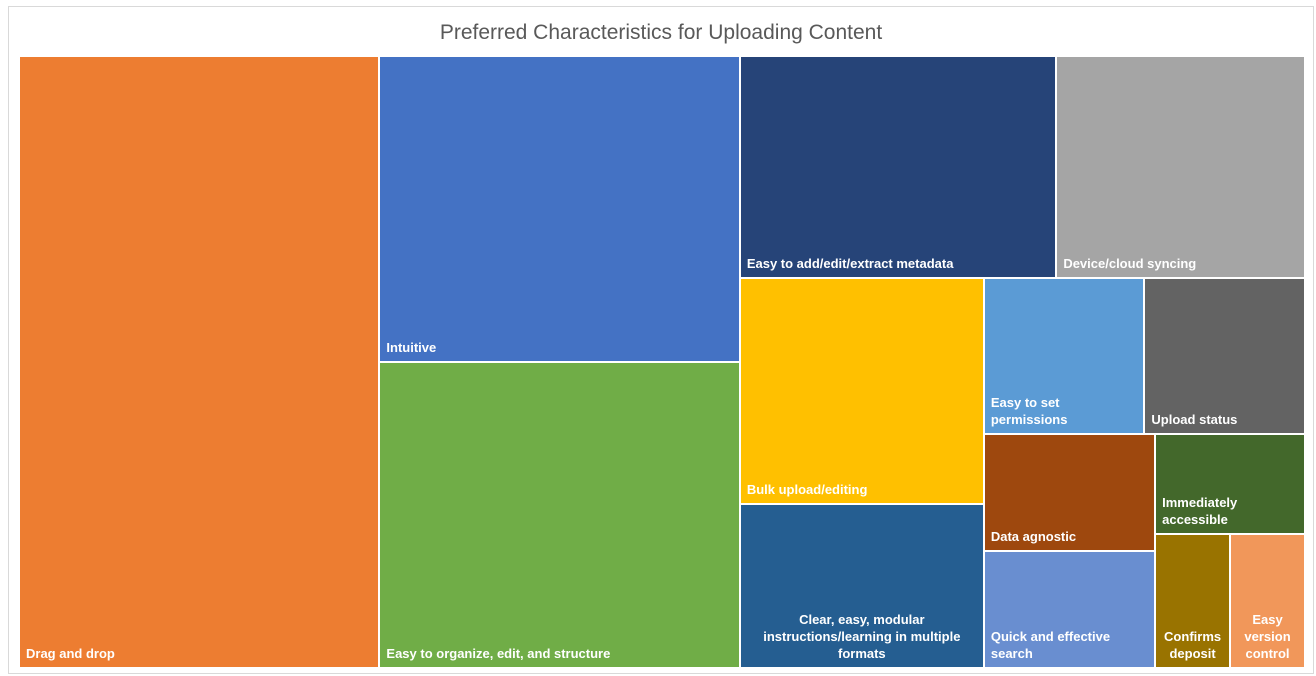  I want to click on tile: Immediately accessible, so click(1230, 484).